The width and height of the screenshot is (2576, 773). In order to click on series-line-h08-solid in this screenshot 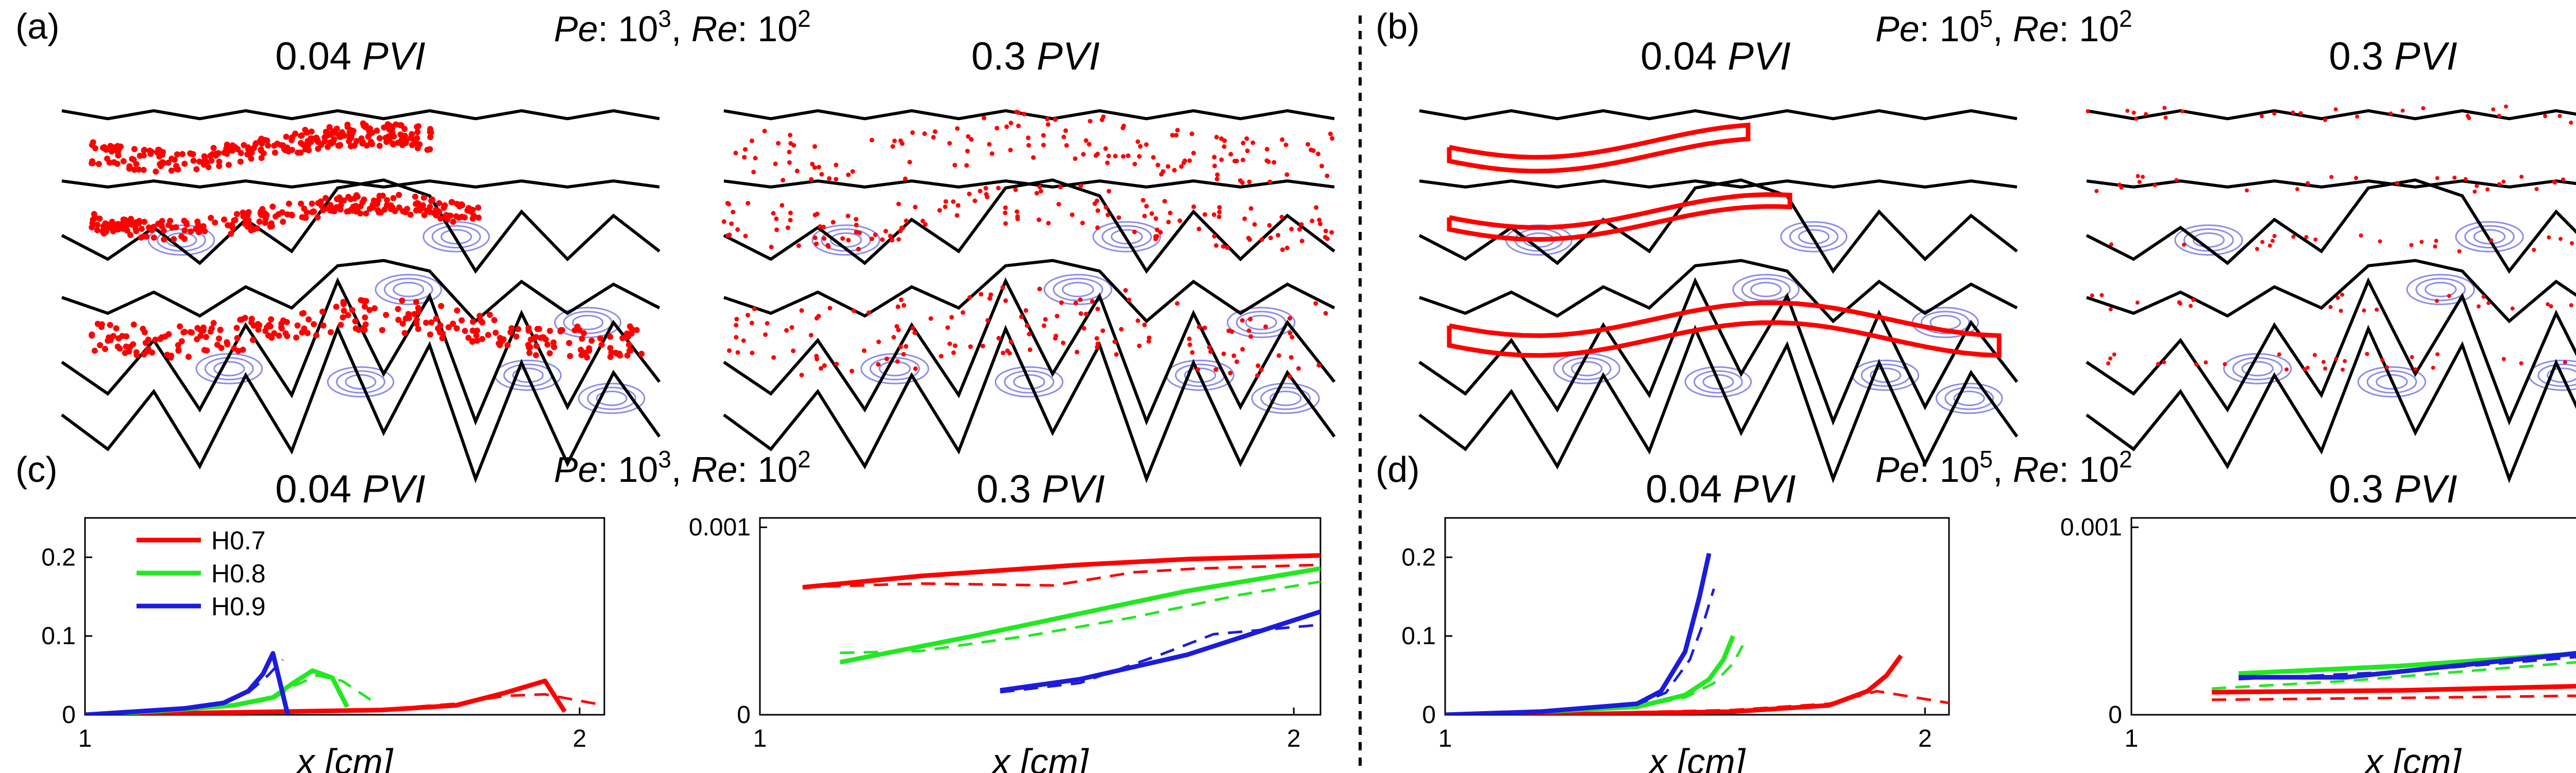, I will do `click(2407, 663)`.